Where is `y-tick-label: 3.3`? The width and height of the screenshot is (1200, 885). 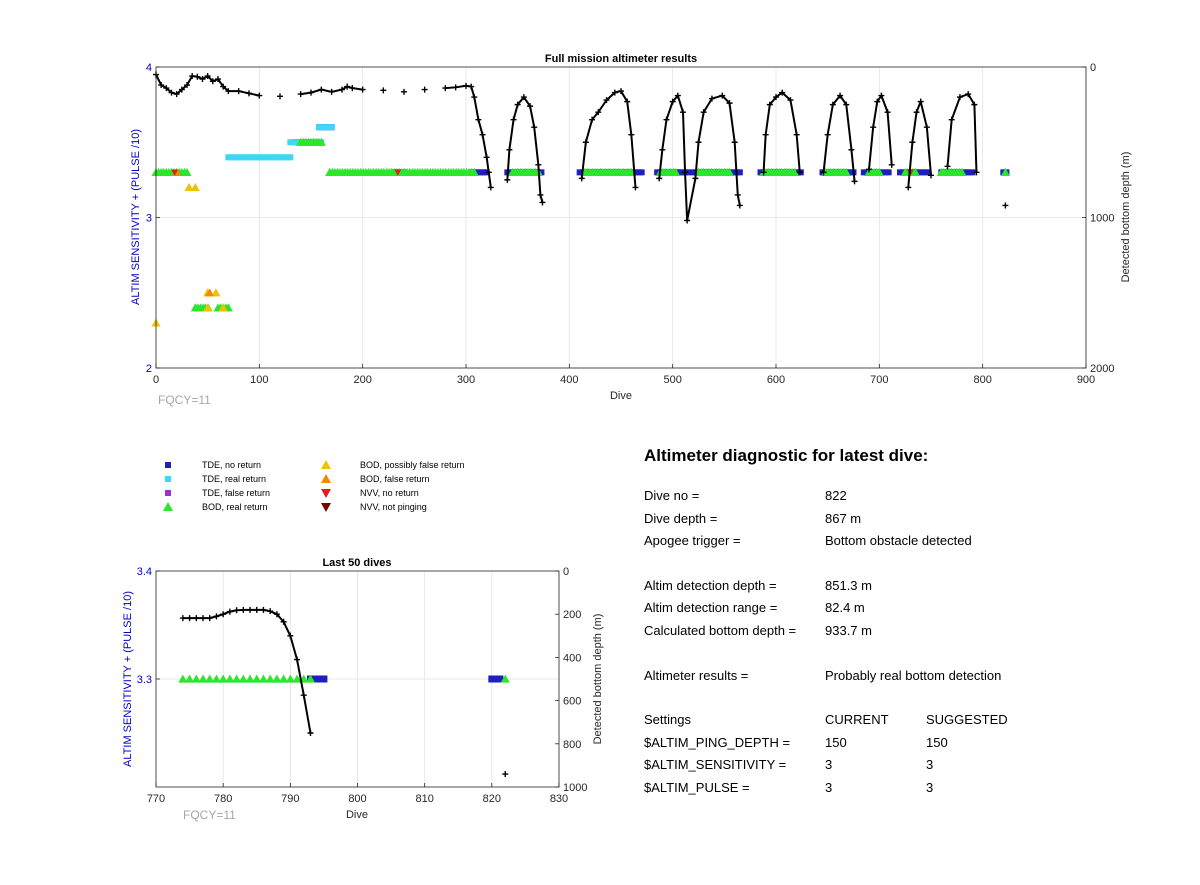
y-tick-label: 3.3 is located at coordinates (144, 680).